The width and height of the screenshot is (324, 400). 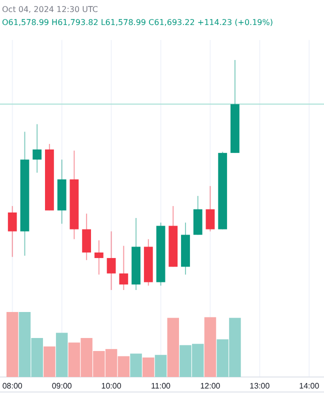 What do you see at coordinates (62, 386) in the screenshot?
I see `x-tick-label: 09:00` at bounding box center [62, 386].